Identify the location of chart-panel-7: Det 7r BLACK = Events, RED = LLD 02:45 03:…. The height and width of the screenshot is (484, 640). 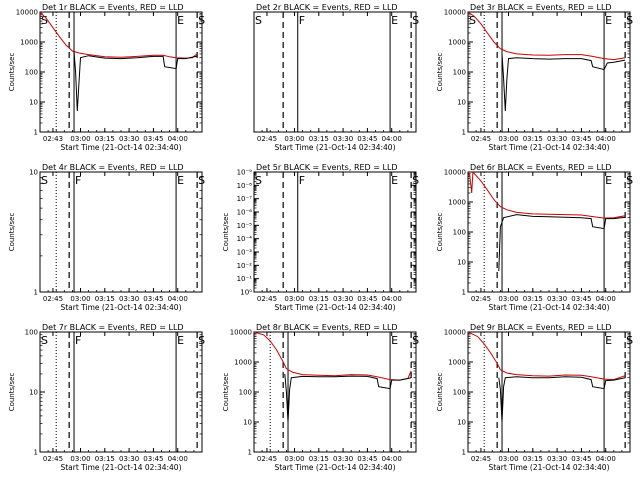
(106, 397).